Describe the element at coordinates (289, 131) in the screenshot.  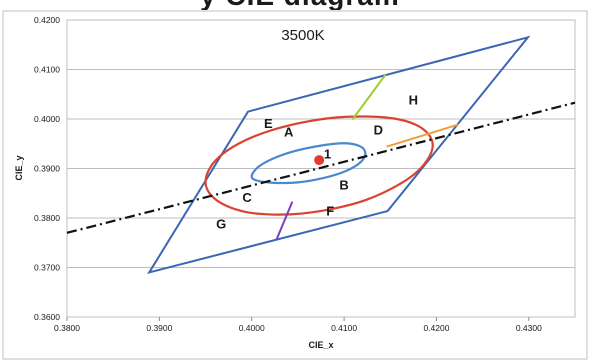
I see `region-label: A` at that location.